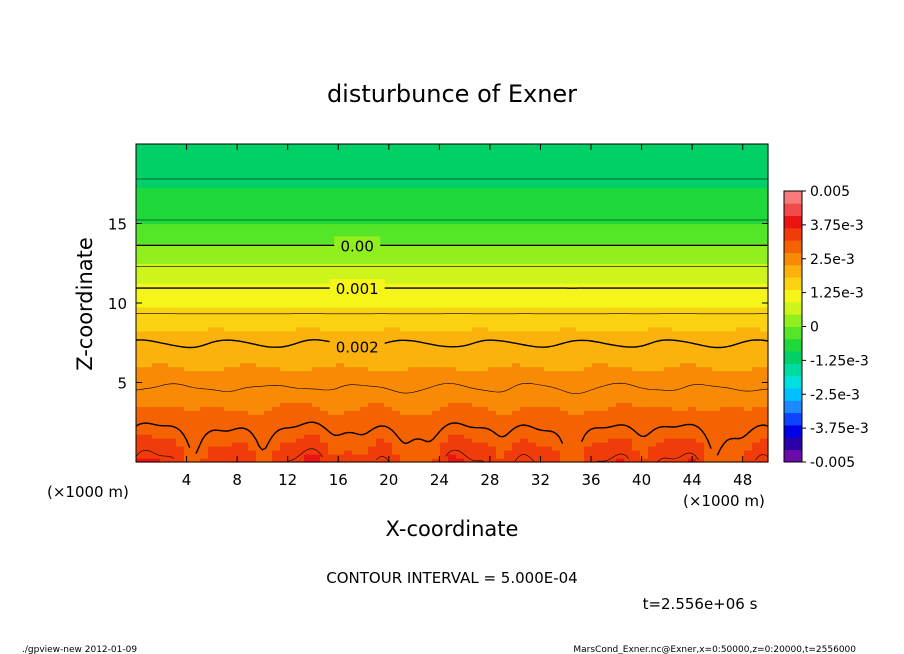 This screenshot has height=654, width=904. I want to click on contour-label: 0.00, so click(356, 246).